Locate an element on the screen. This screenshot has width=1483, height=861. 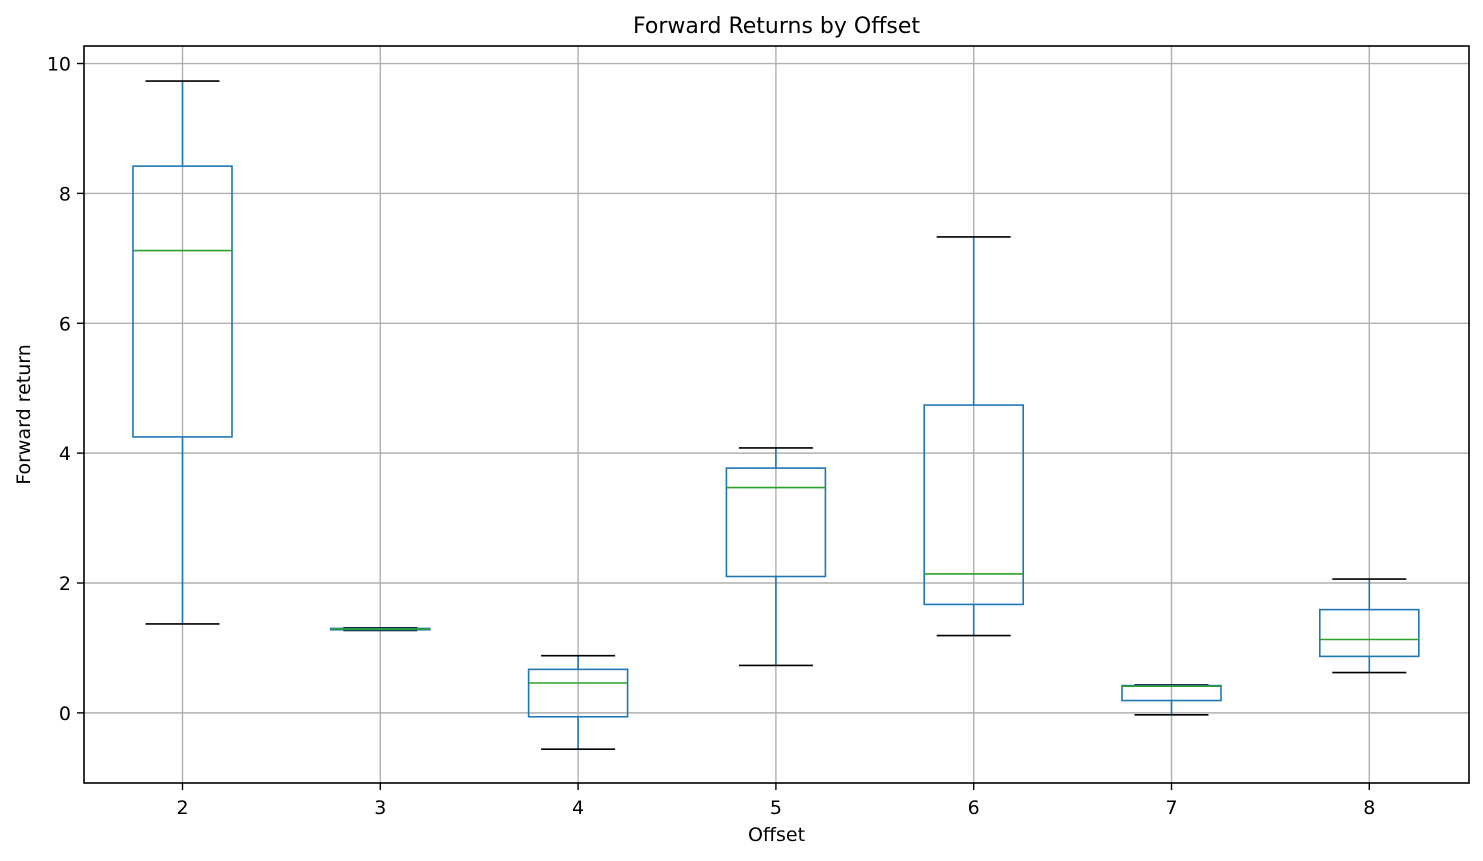
x-tick-label: 5 is located at coordinates (776, 808).